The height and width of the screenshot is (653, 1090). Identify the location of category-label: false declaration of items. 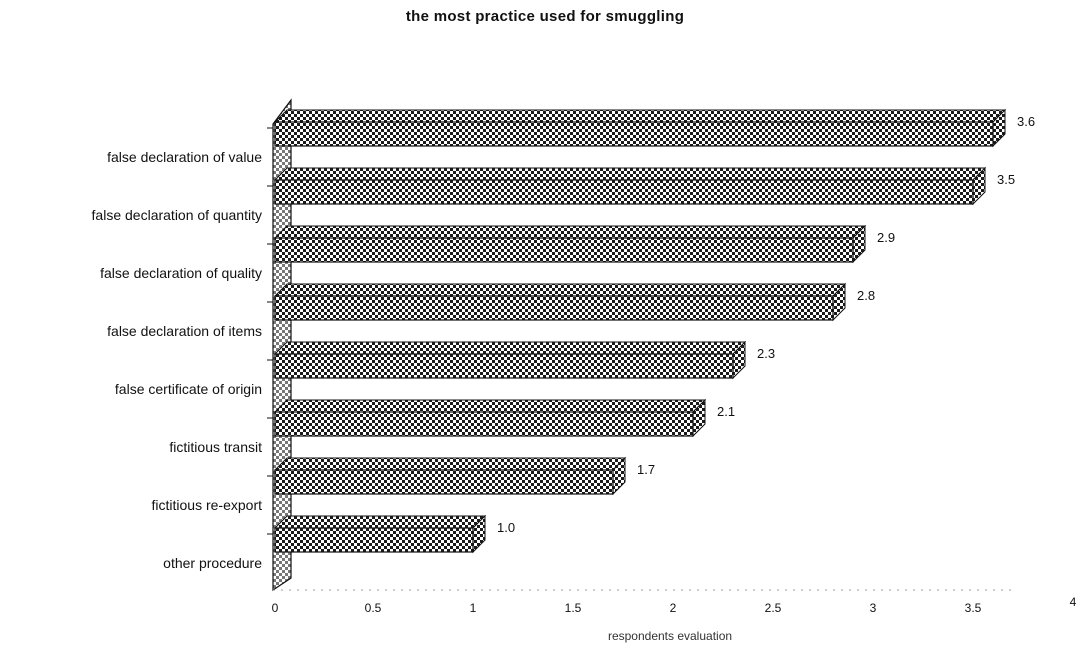
(184, 331).